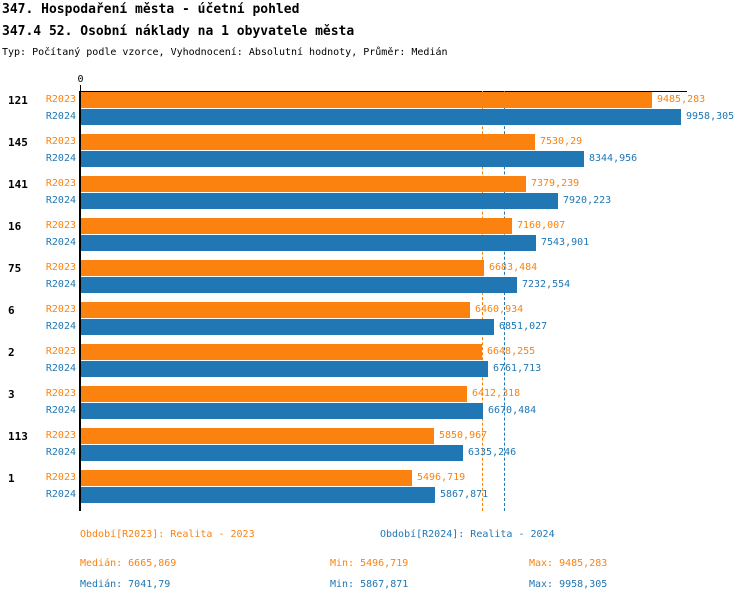 The height and width of the screenshot is (602, 750). What do you see at coordinates (383, 91) in the screenshot?
I see `x-axis-line` at bounding box center [383, 91].